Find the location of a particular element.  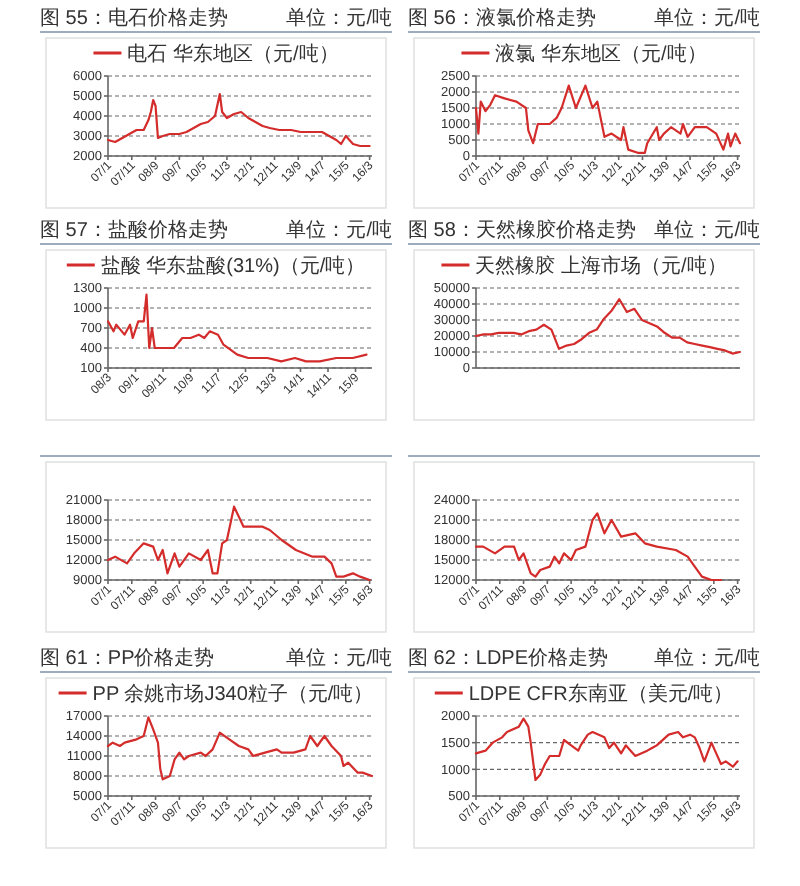

chart-title: 图 61：PP价格走势 is located at coordinates (127, 658).